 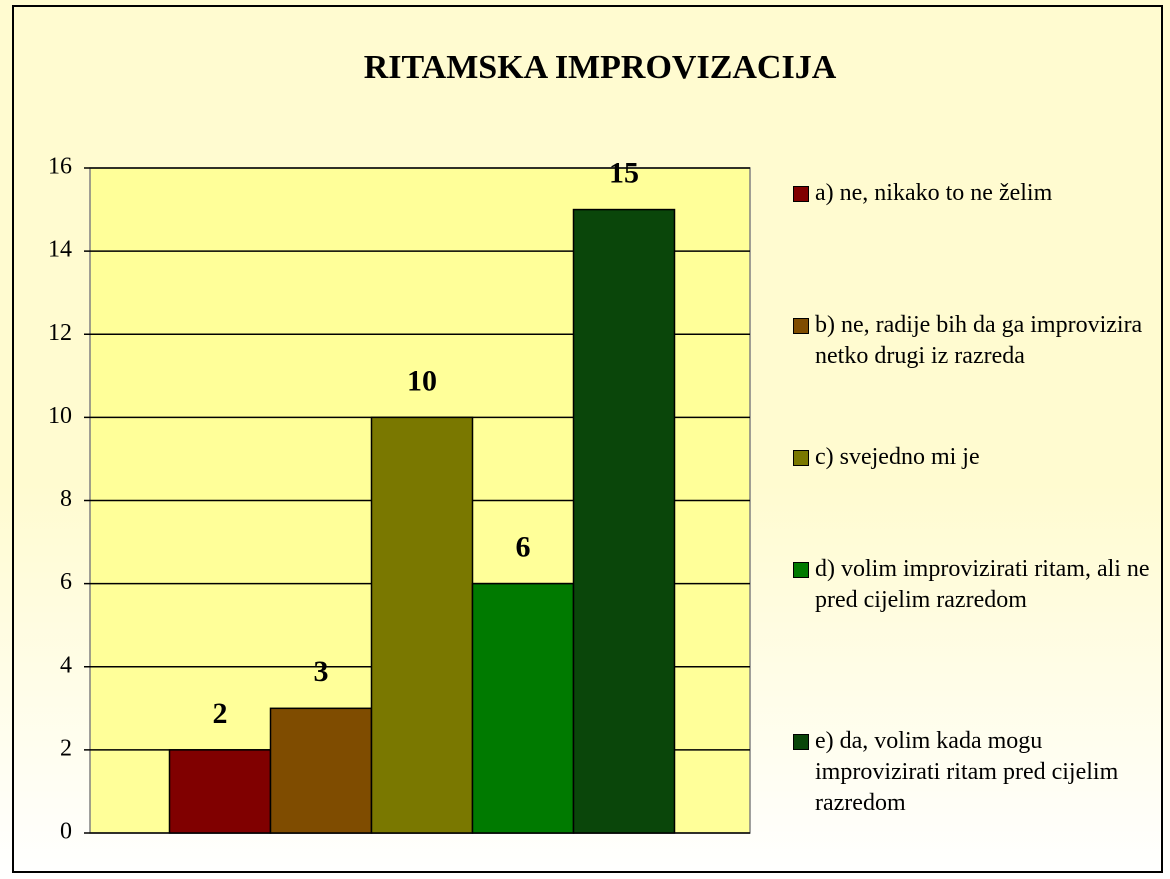 What do you see at coordinates (60, 167) in the screenshot?
I see `y-tick-label: 16` at bounding box center [60, 167].